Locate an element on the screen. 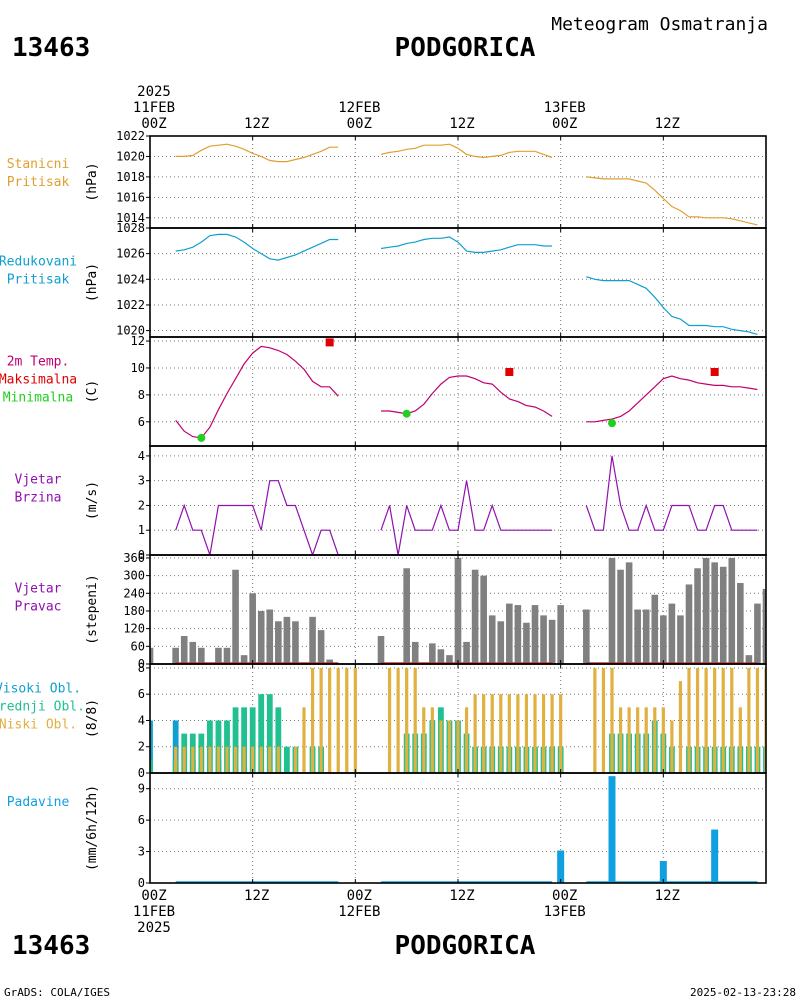 The height and width of the screenshot is (1000, 800). tmax-marker is located at coordinates (714, 371).